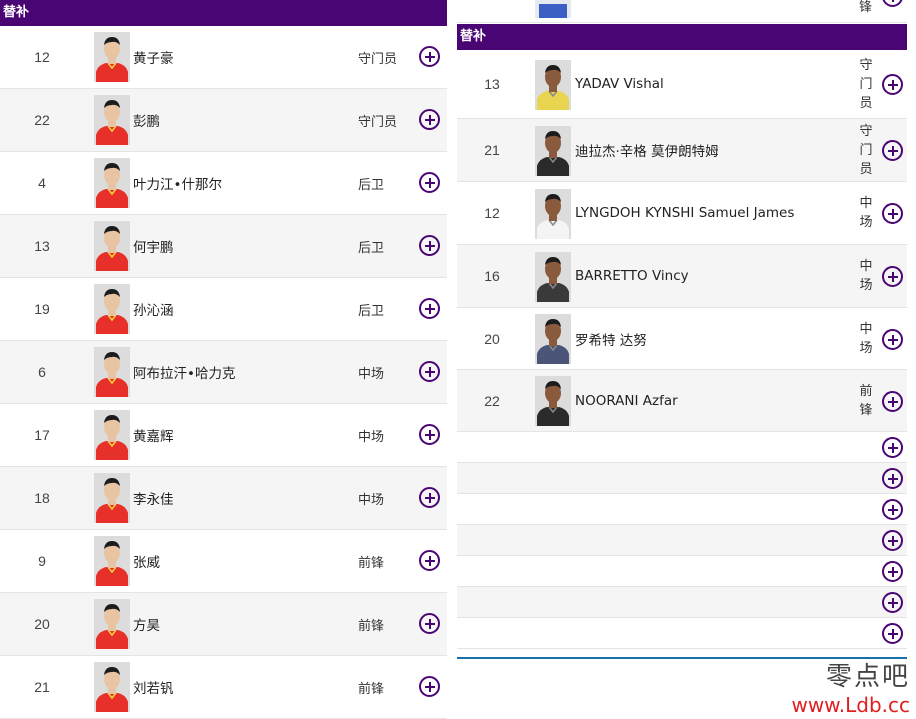  Describe the element at coordinates (146, 122) in the screenshot. I see `player-name: 彭鹏` at that location.